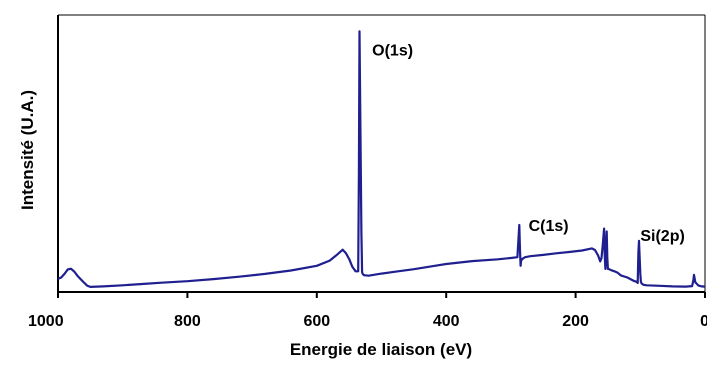  I want to click on x-tick-label-0: 0, so click(703, 321).